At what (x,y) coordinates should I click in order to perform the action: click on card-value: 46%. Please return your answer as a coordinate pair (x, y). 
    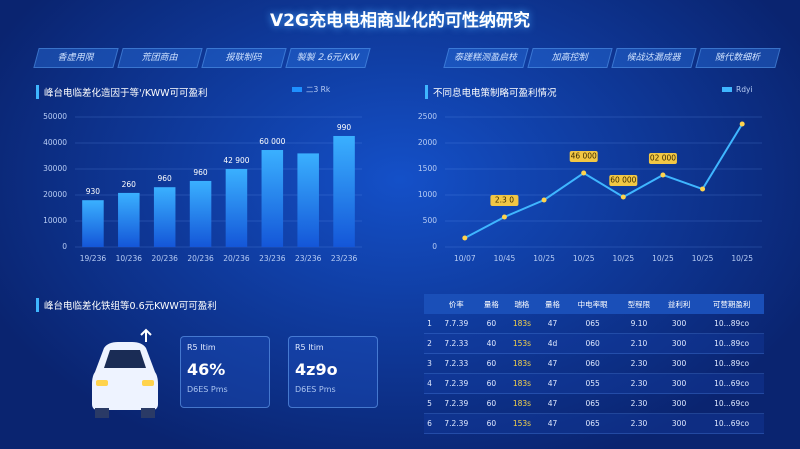
    Looking at the image, I should click on (206, 369).